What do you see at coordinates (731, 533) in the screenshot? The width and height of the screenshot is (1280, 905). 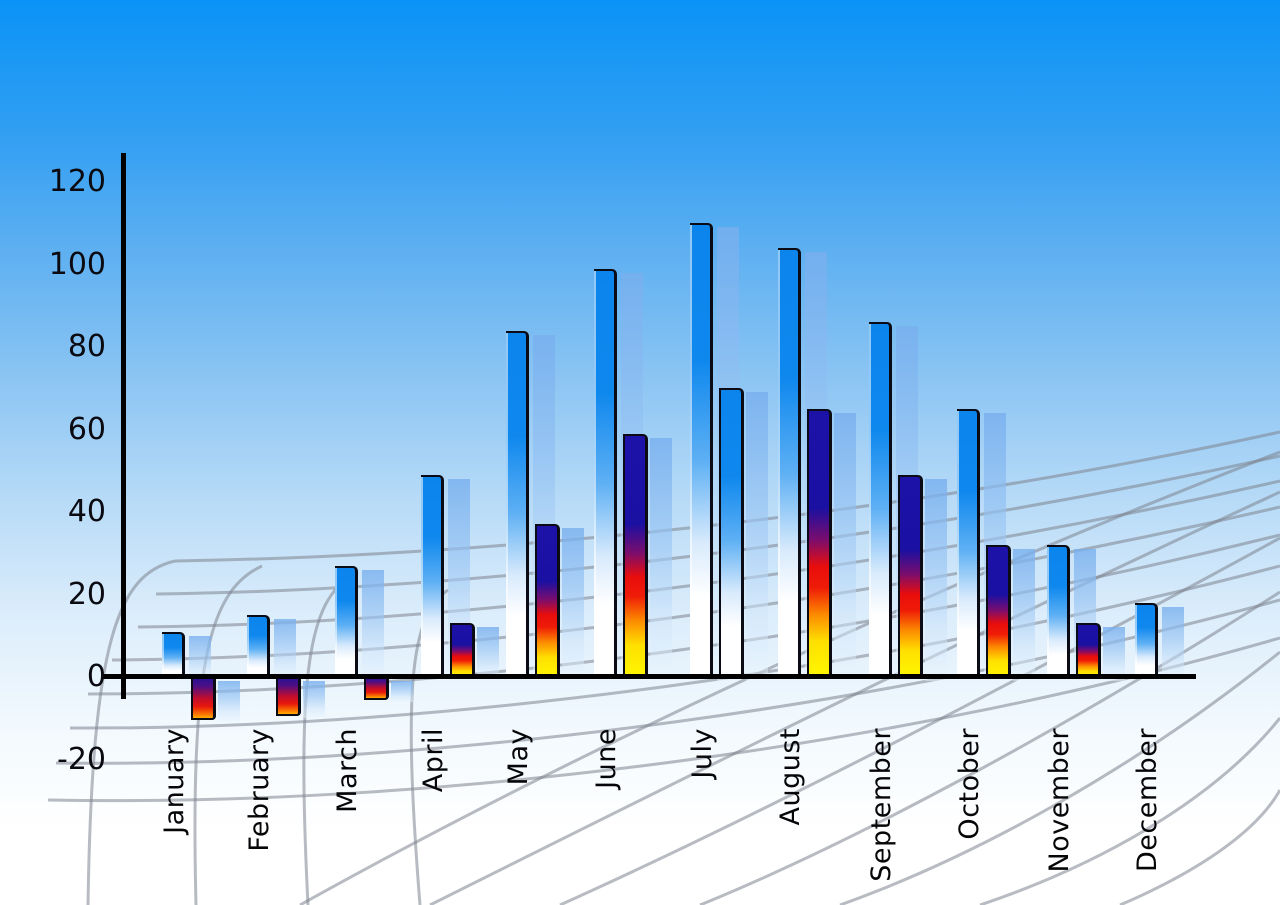 I see `bar-july-secondary` at bounding box center [731, 533].